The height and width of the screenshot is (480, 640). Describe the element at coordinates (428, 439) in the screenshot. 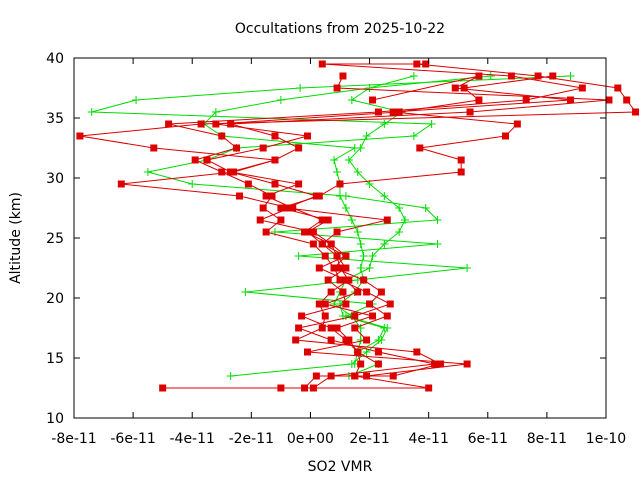

I see `x-tick-label: 4e-11` at that location.